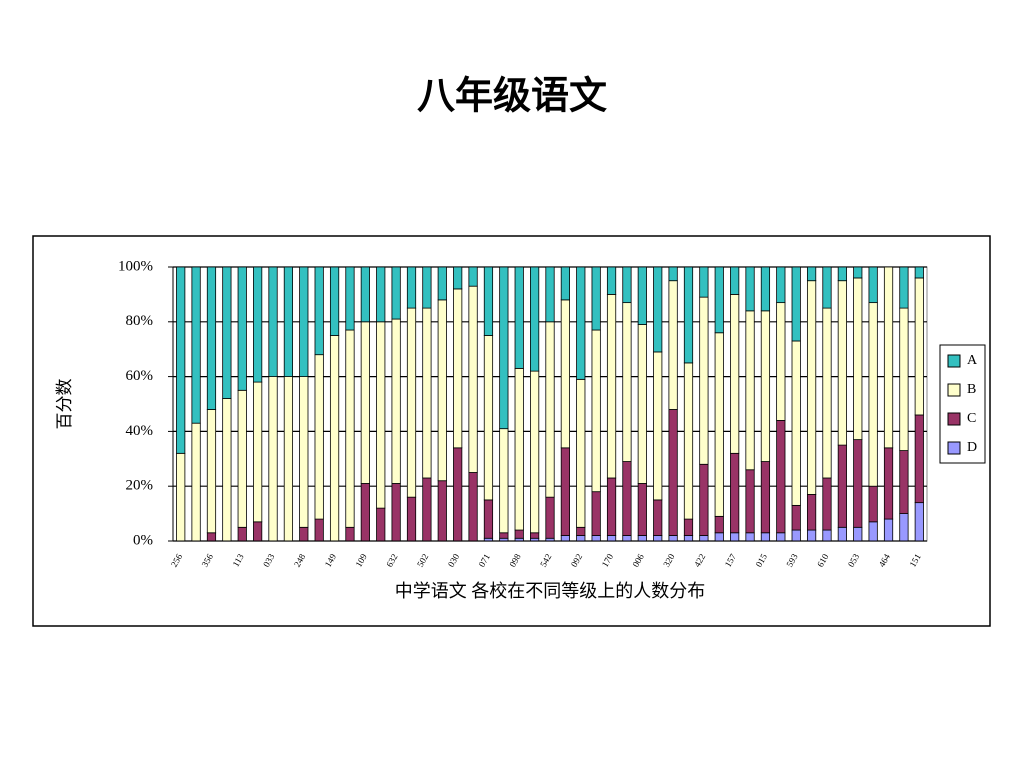 This screenshot has width=1024, height=768. What do you see at coordinates (971, 389) in the screenshot?
I see `legend-label: B` at bounding box center [971, 389].